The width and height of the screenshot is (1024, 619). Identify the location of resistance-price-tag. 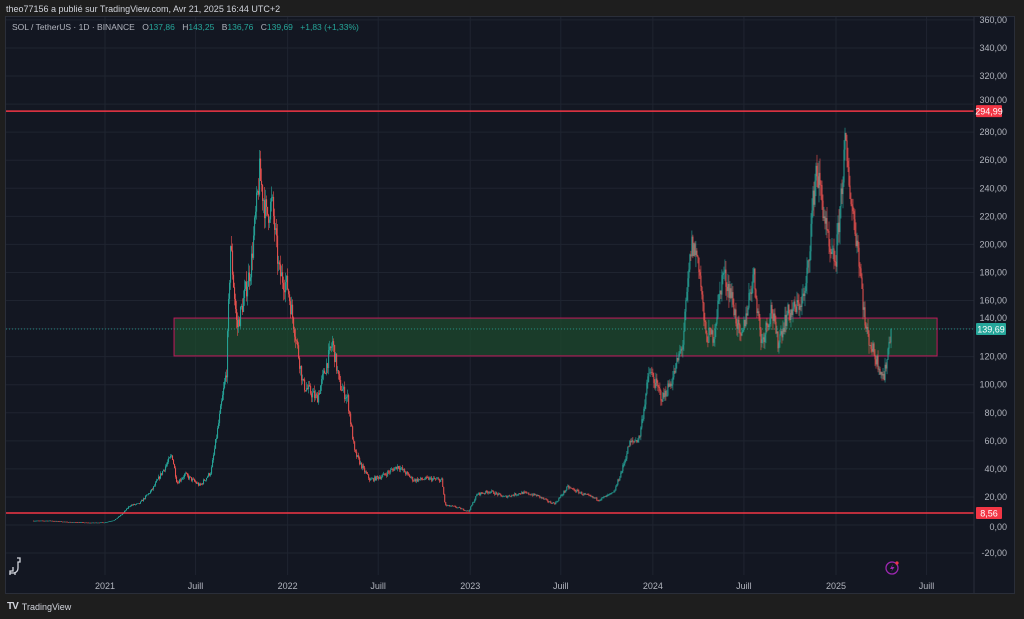
(989, 111).